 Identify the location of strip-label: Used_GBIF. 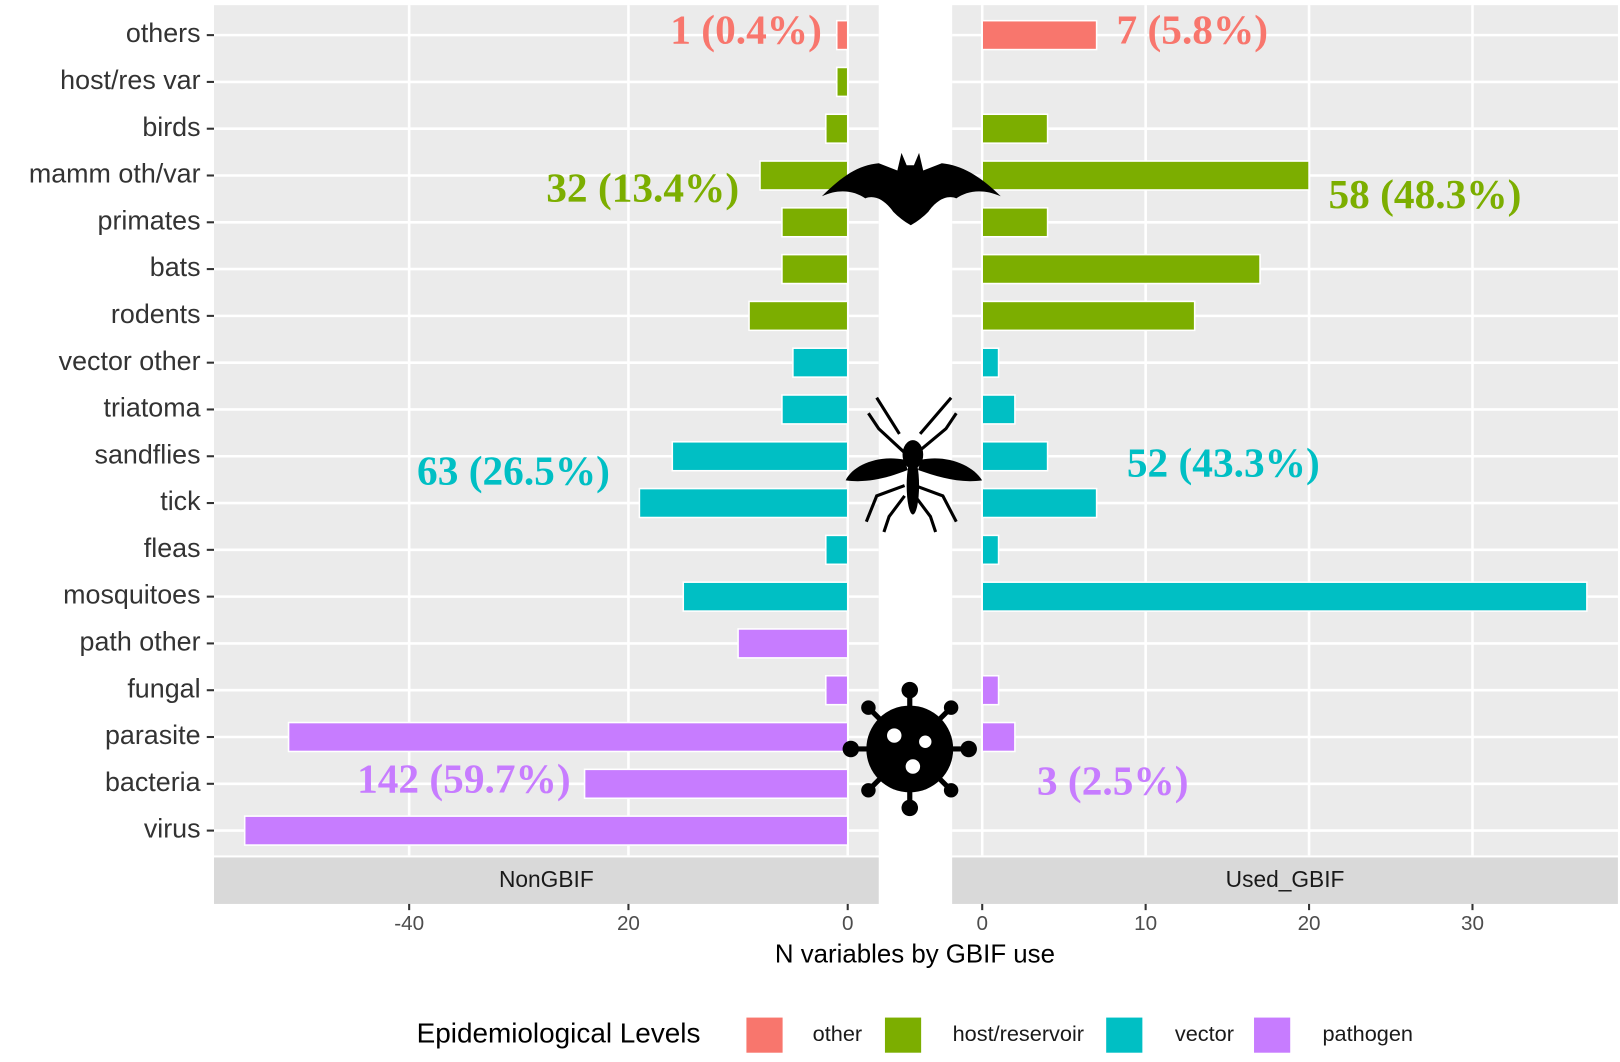
(1285, 879).